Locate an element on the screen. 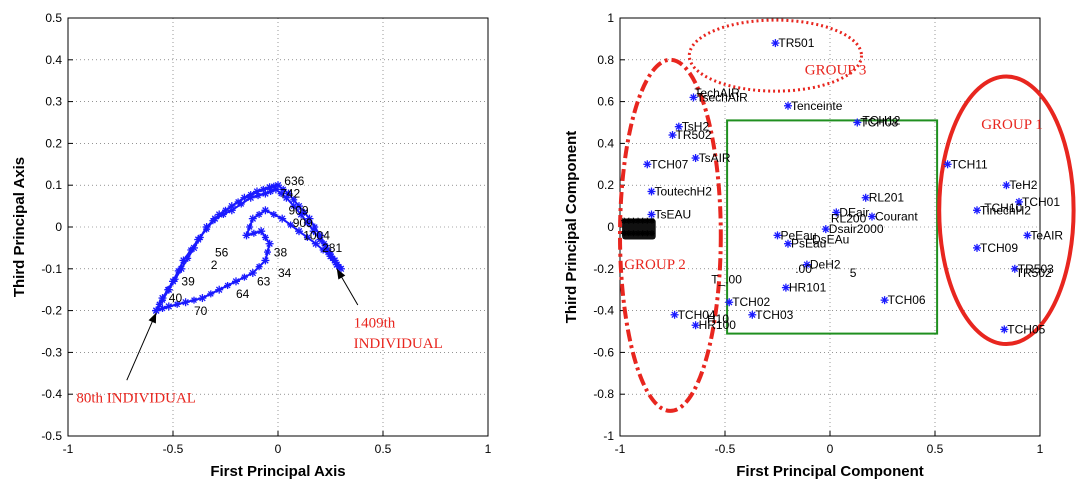 The image size is (1090, 486). point-label: DEair is located at coordinates (854, 212).